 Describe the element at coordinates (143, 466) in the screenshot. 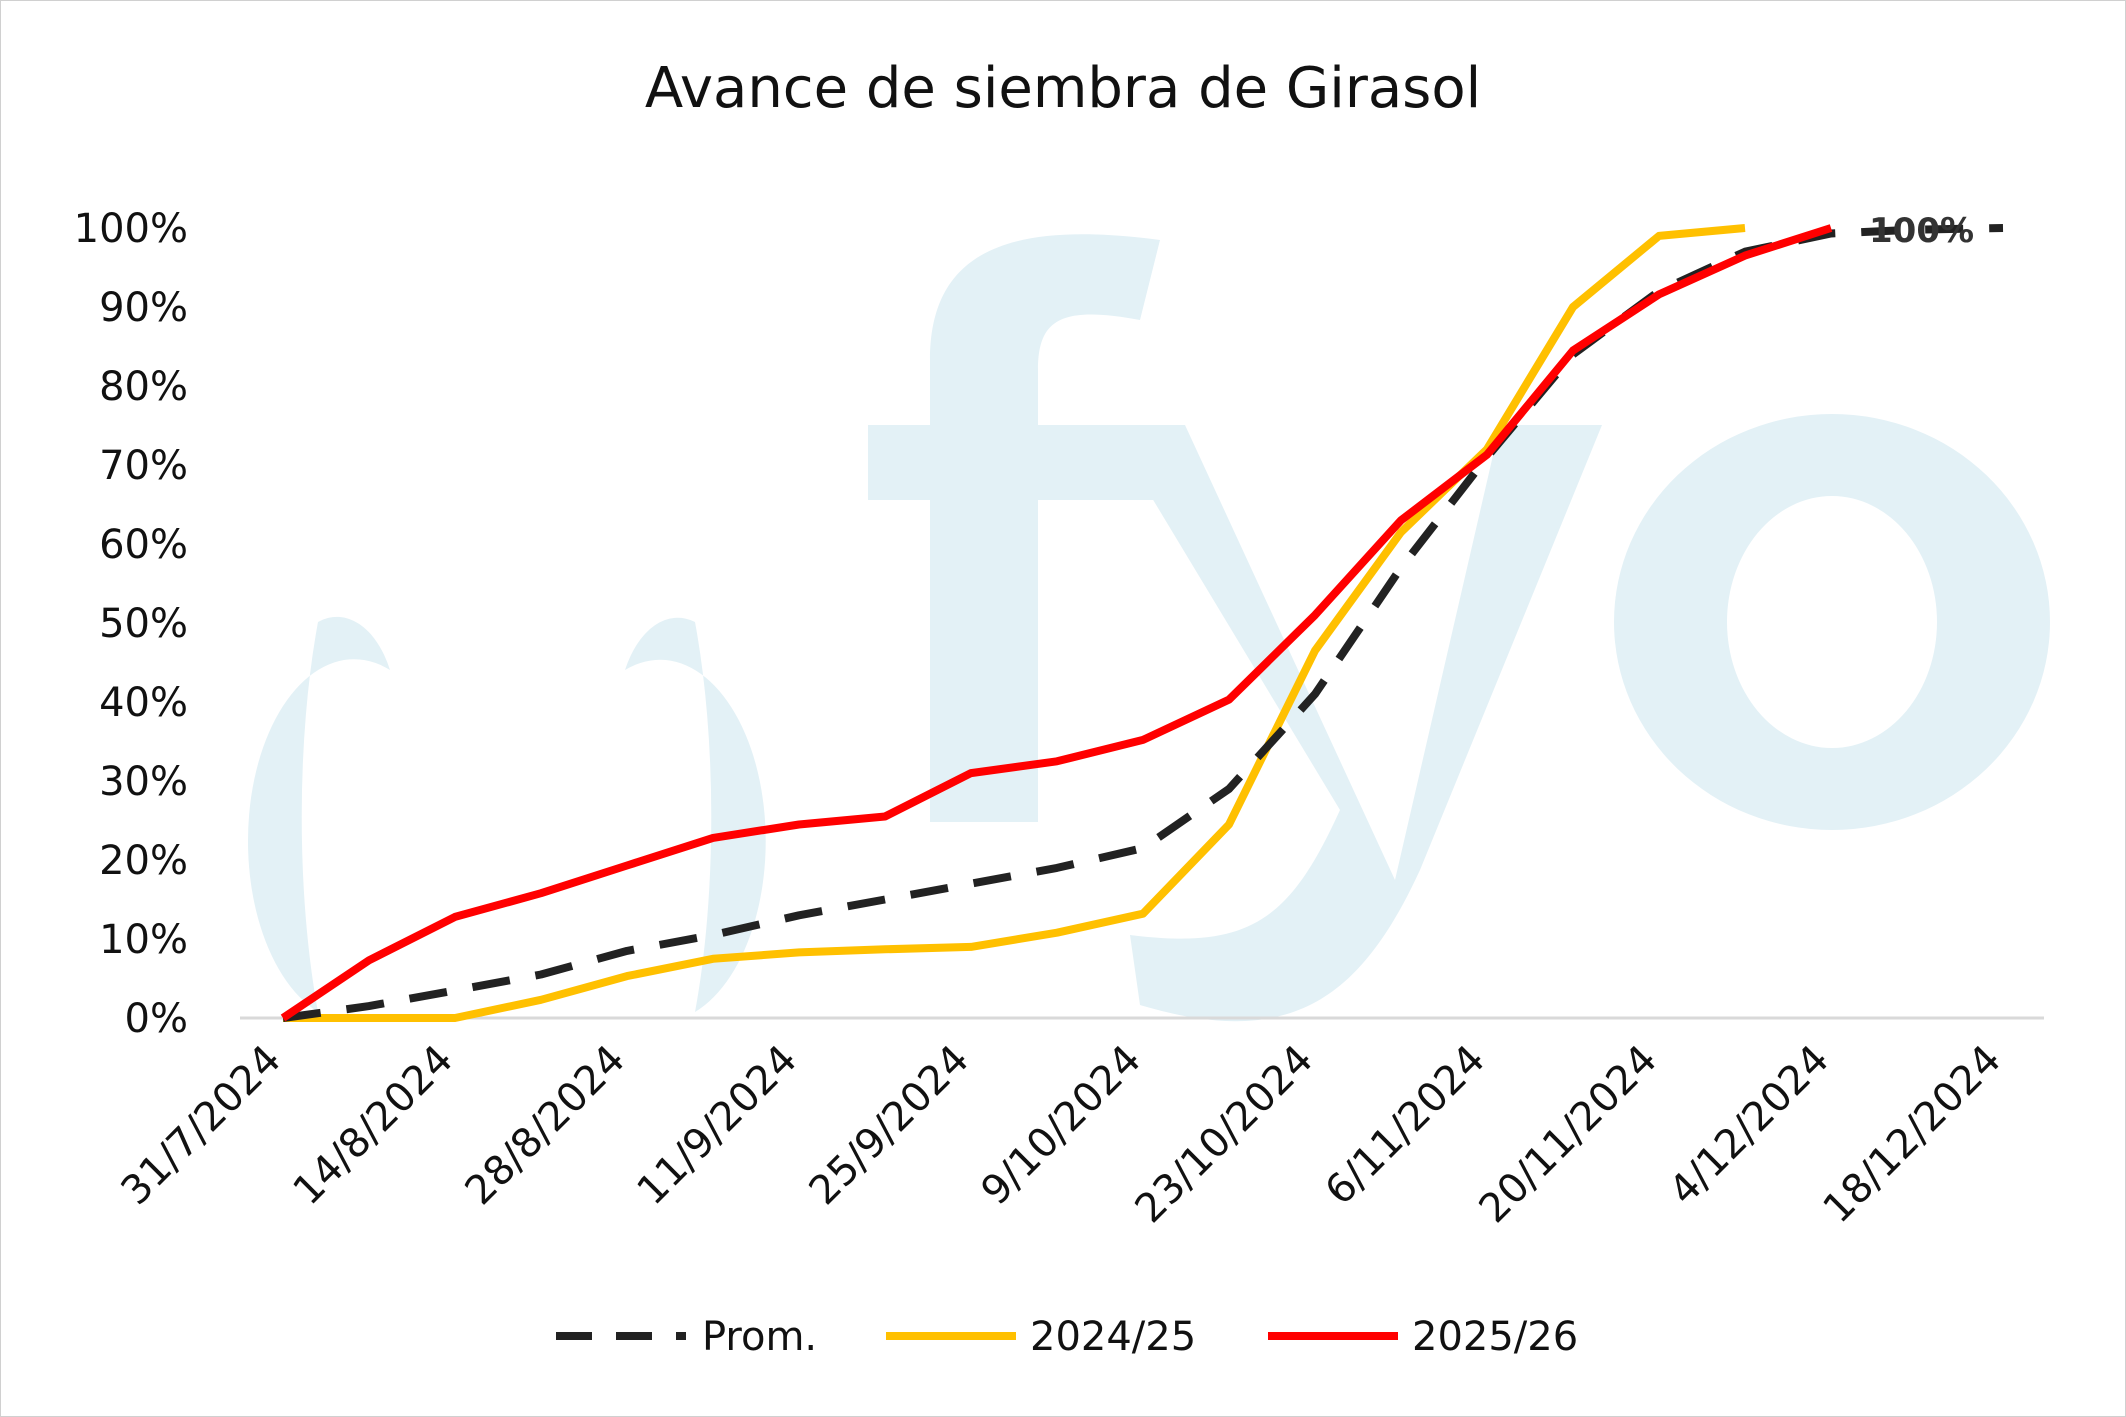

I see `y-tick-label: 70%` at that location.